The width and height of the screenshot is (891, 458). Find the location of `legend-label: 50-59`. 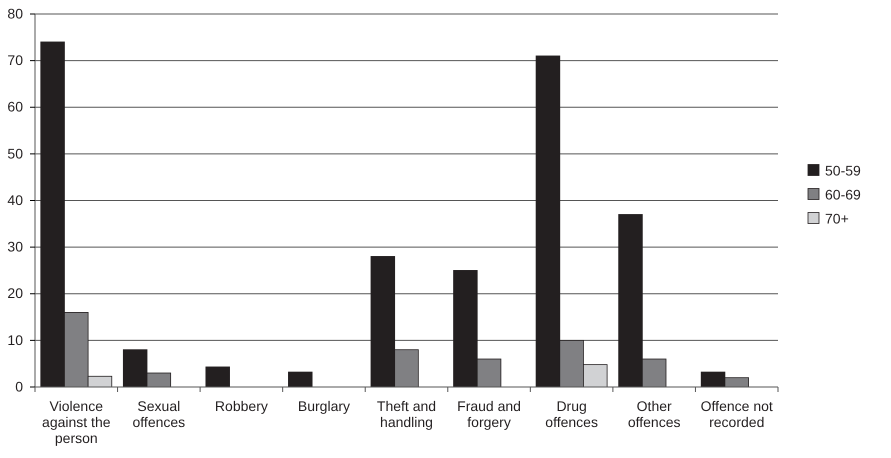

legend-label: 50-59 is located at coordinates (843, 170).